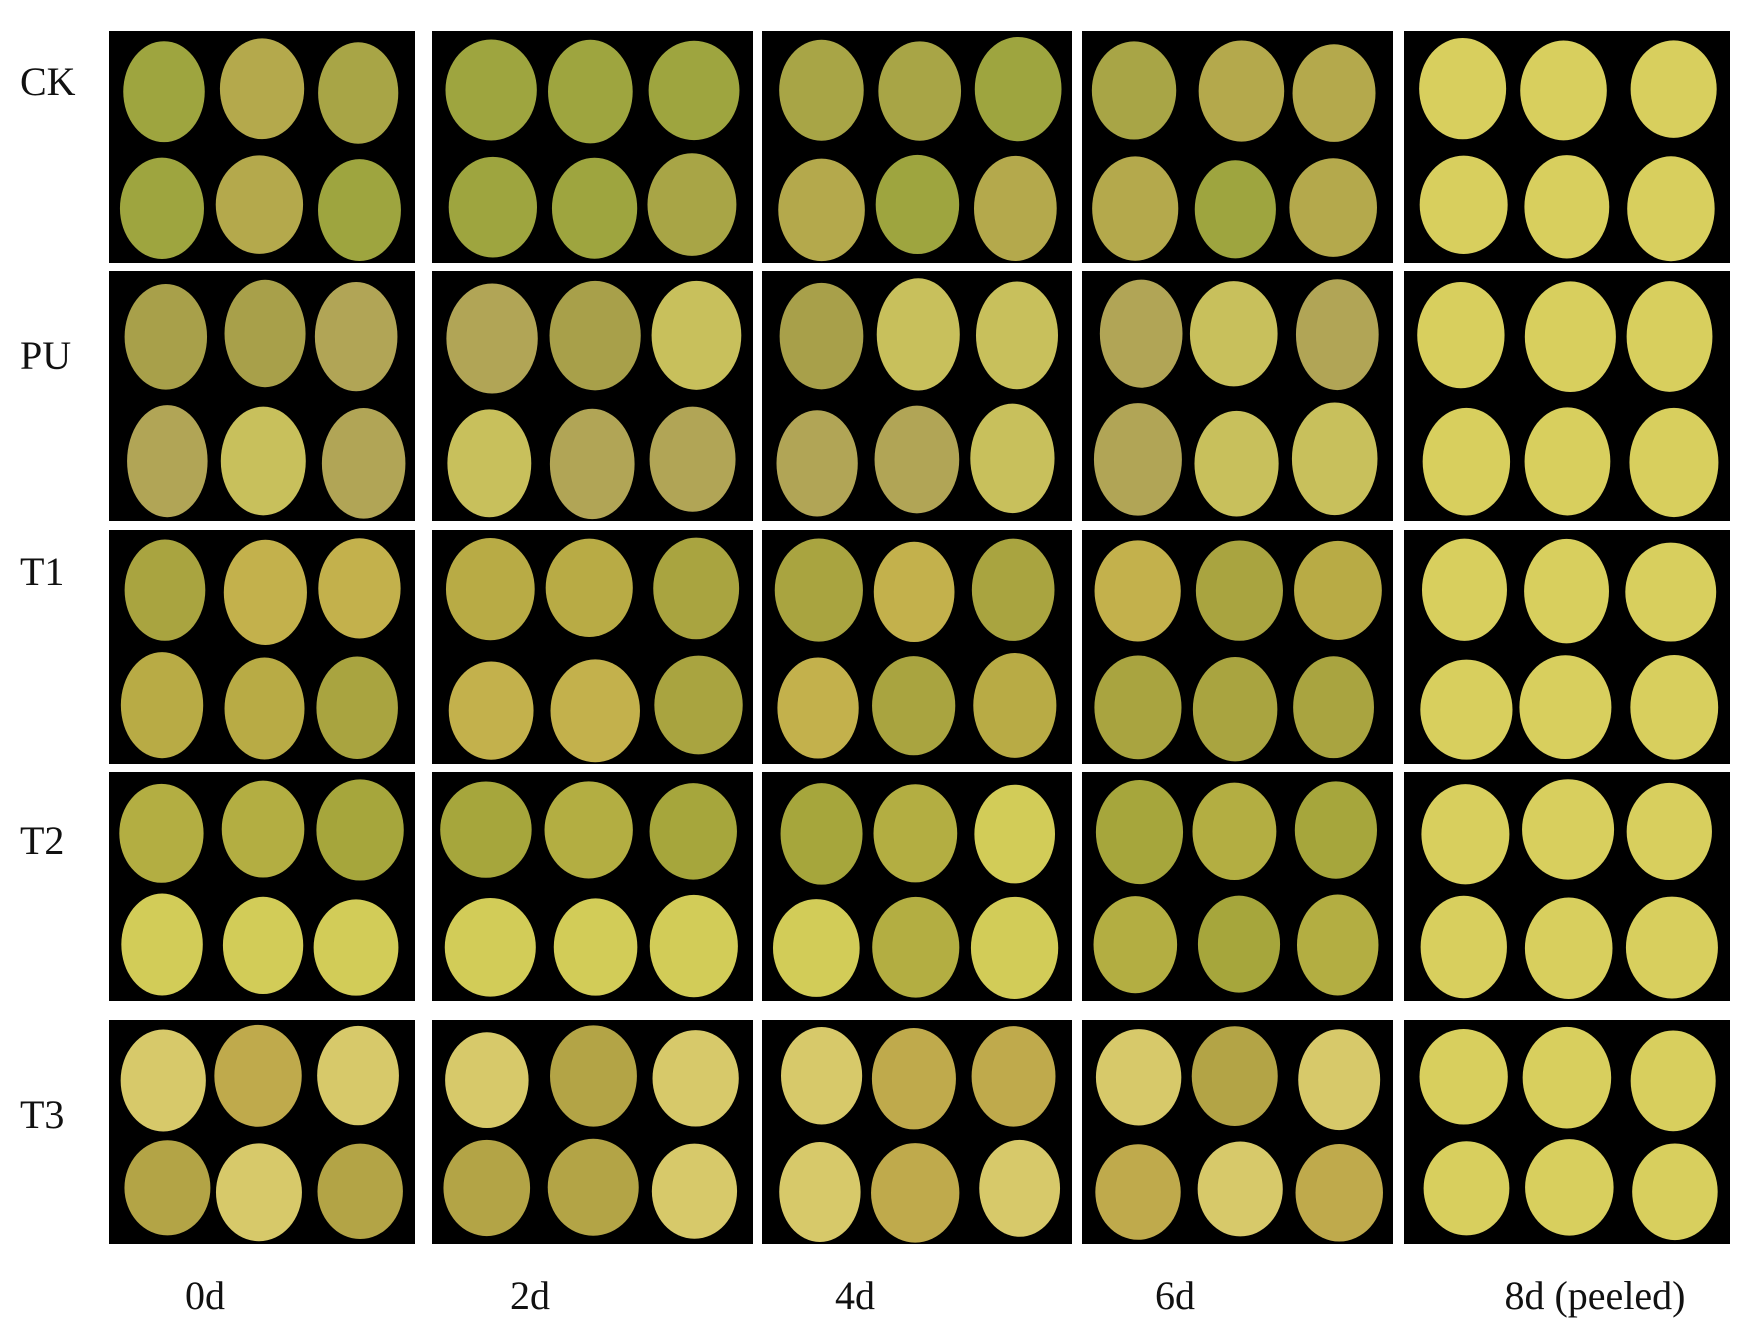 The image size is (1749, 1328). What do you see at coordinates (42, 1114) in the screenshot?
I see `row-label: T3` at bounding box center [42, 1114].